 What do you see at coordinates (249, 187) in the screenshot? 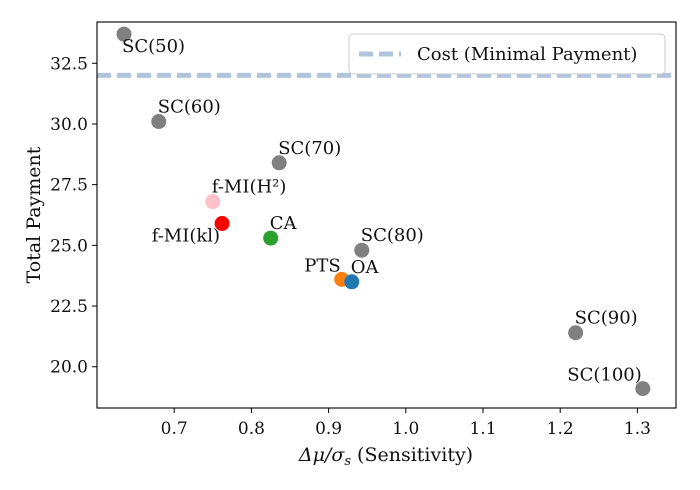
I see `point-label-f-mi-h: f-MI(H²)` at bounding box center [249, 187].